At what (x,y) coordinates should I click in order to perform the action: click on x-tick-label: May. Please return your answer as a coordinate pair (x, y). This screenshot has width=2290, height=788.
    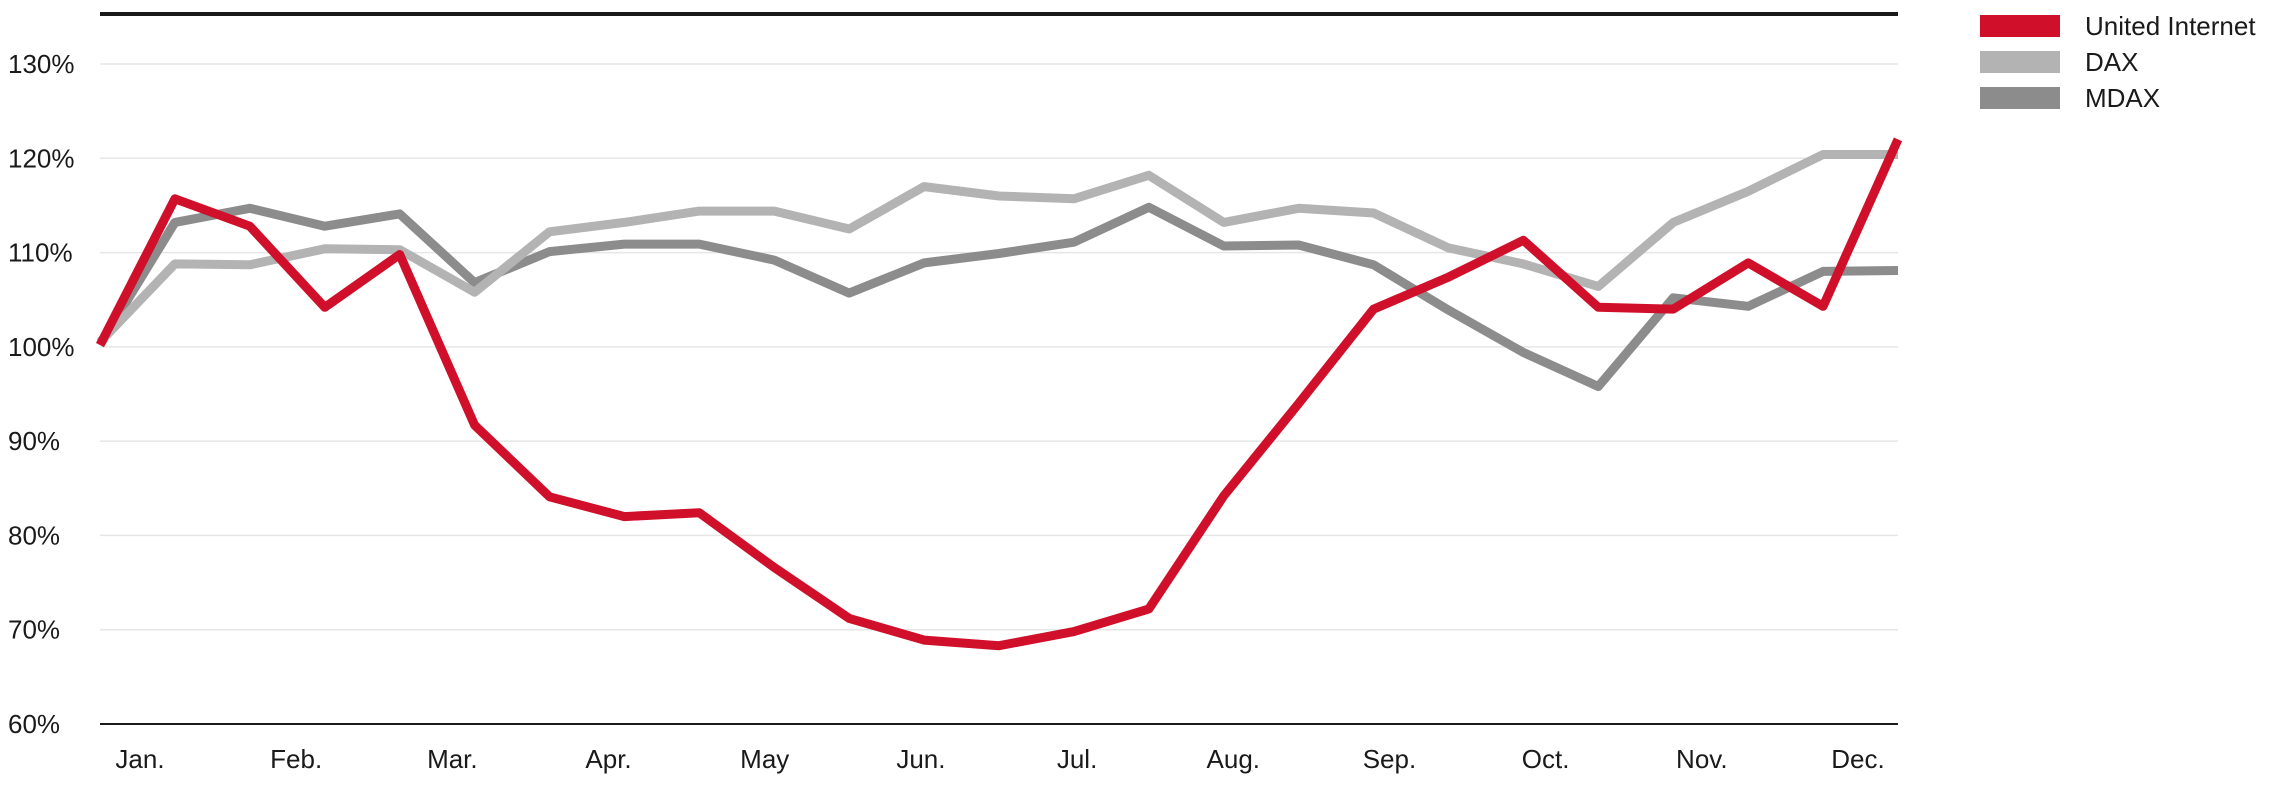
    Looking at the image, I should click on (764, 759).